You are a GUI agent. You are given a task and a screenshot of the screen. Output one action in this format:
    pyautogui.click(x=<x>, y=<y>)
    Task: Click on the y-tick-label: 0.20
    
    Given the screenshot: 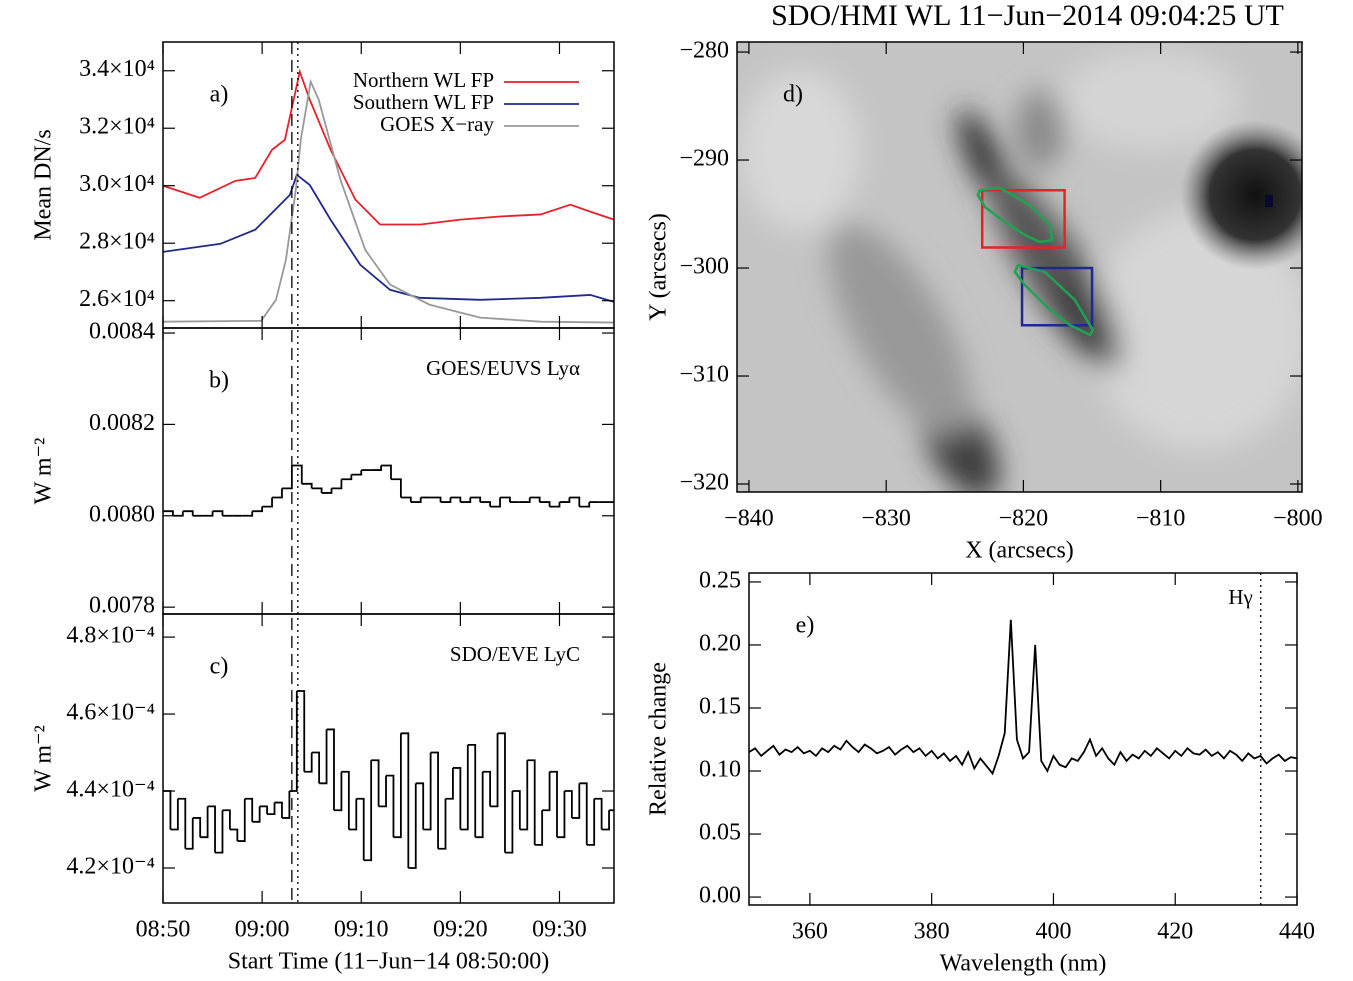 What is the action you would take?
    pyautogui.click(x=720, y=643)
    